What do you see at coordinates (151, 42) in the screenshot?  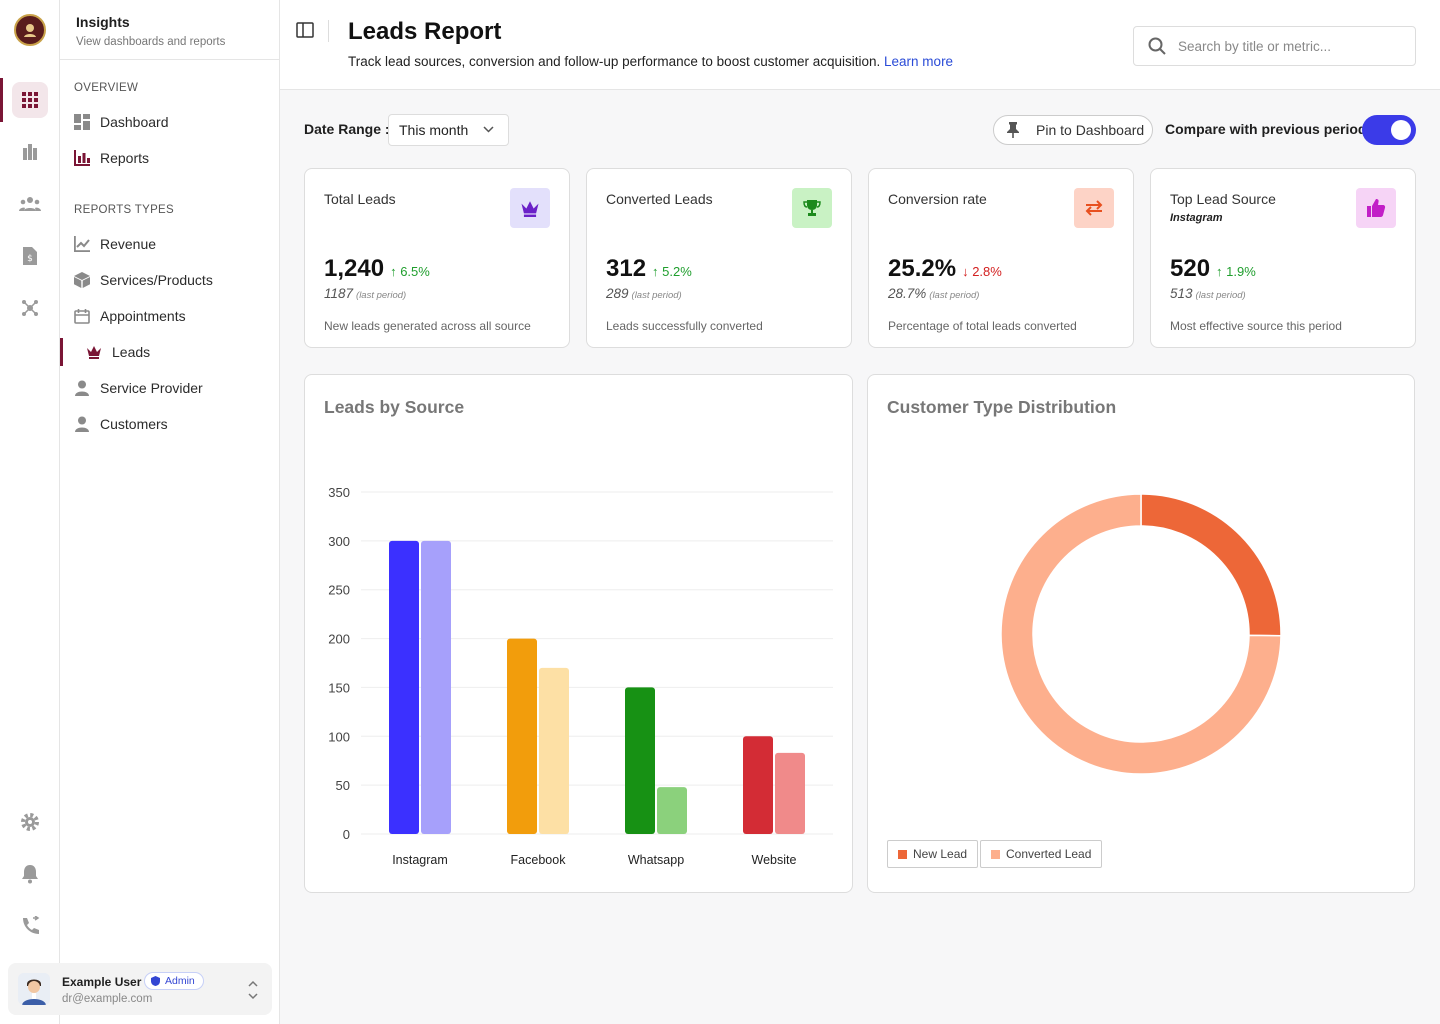 I see `app-subtitle: View dashboards and reports` at bounding box center [151, 42].